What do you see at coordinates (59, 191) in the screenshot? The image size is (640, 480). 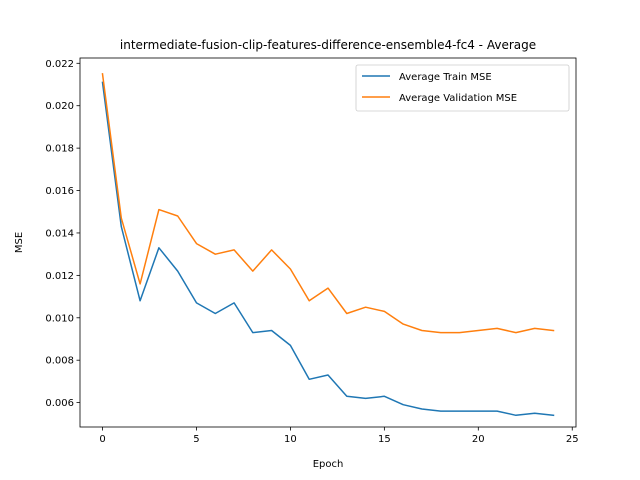 I see `y-tick-label: 0.016` at bounding box center [59, 191].